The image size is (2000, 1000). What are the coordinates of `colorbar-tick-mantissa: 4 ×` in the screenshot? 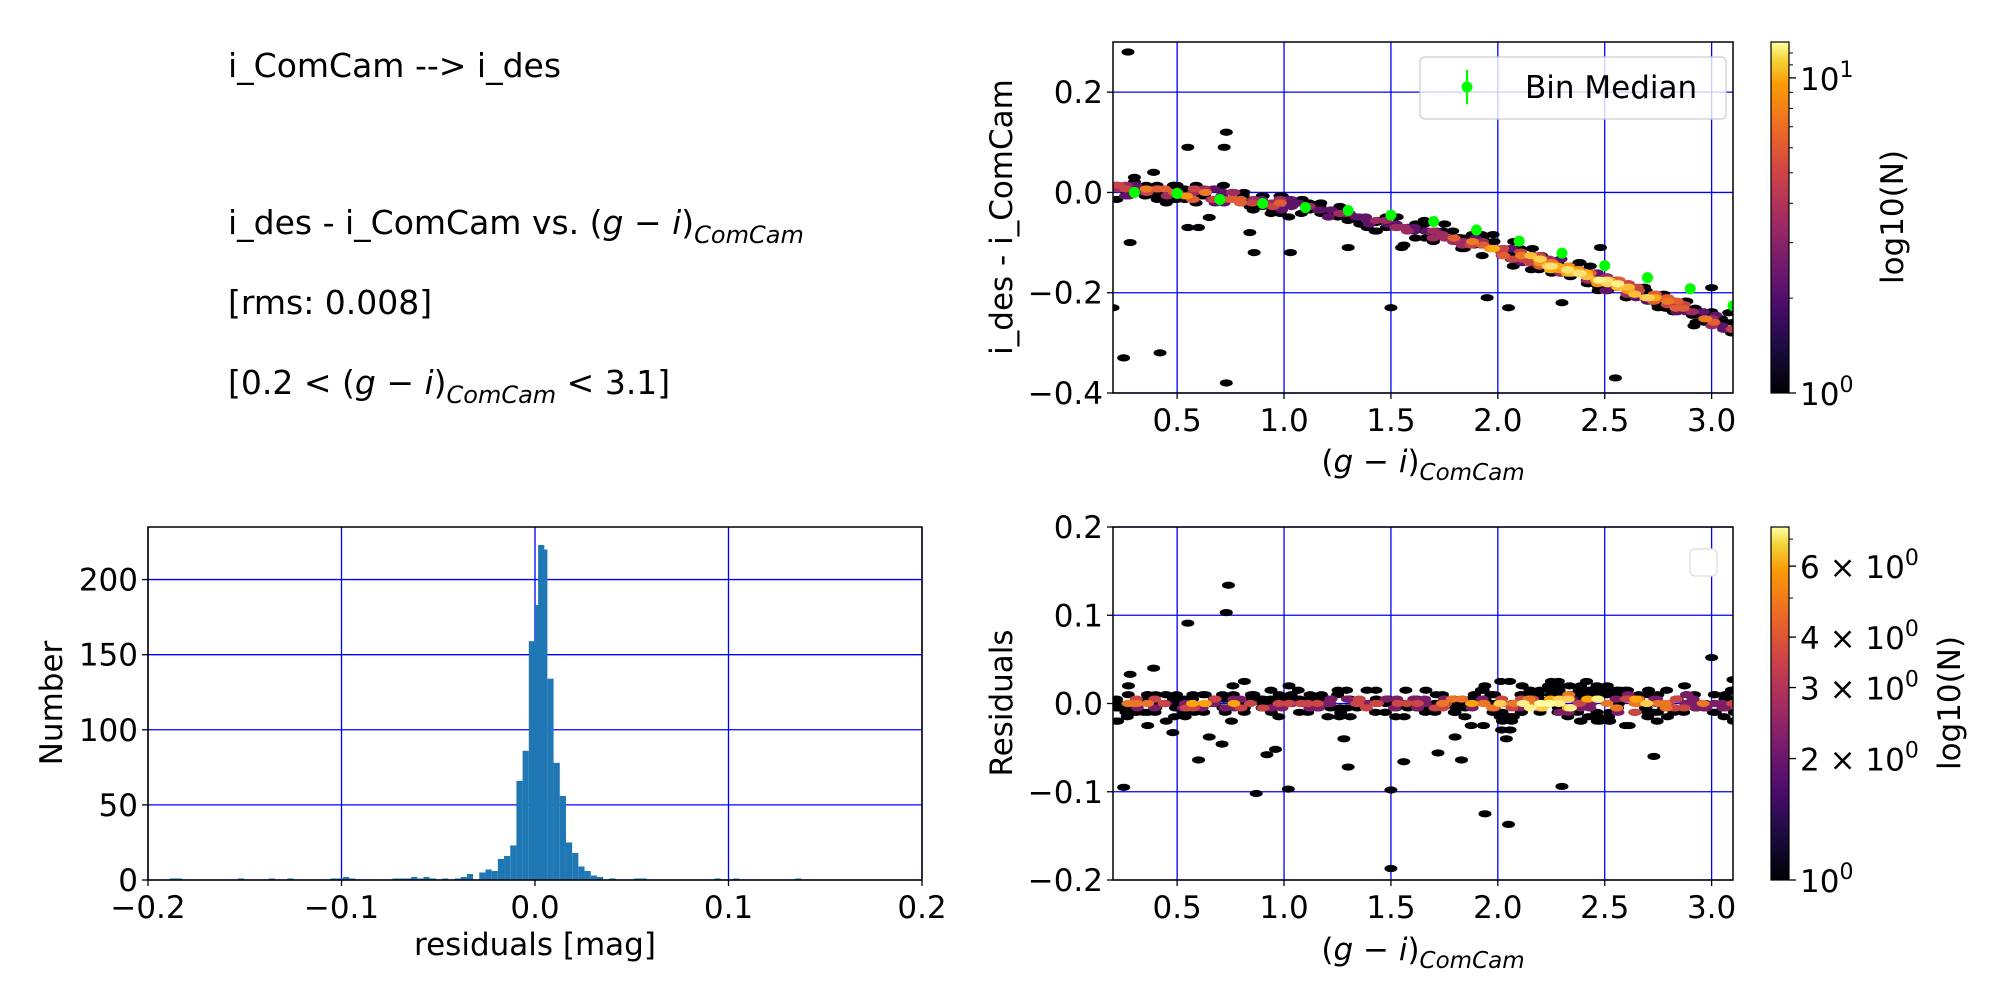 It's located at (1832, 639).